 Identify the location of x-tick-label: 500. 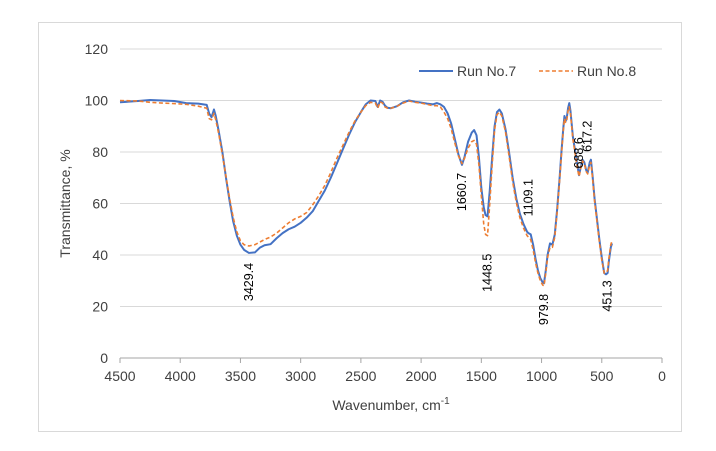
(602, 376).